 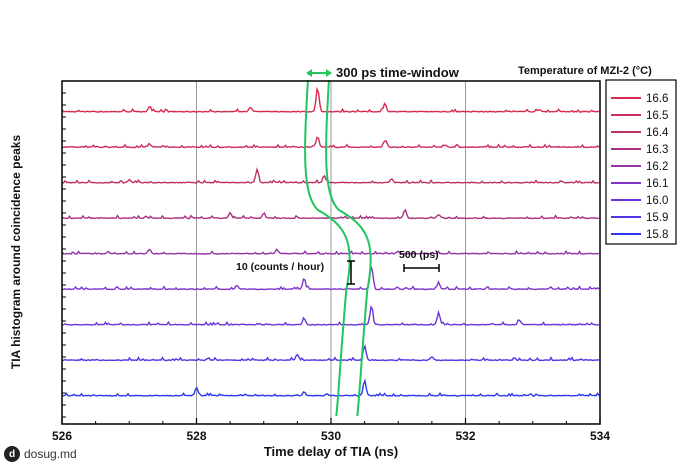 What do you see at coordinates (657, 184) in the screenshot?
I see `legend-label: 16.1` at bounding box center [657, 184].